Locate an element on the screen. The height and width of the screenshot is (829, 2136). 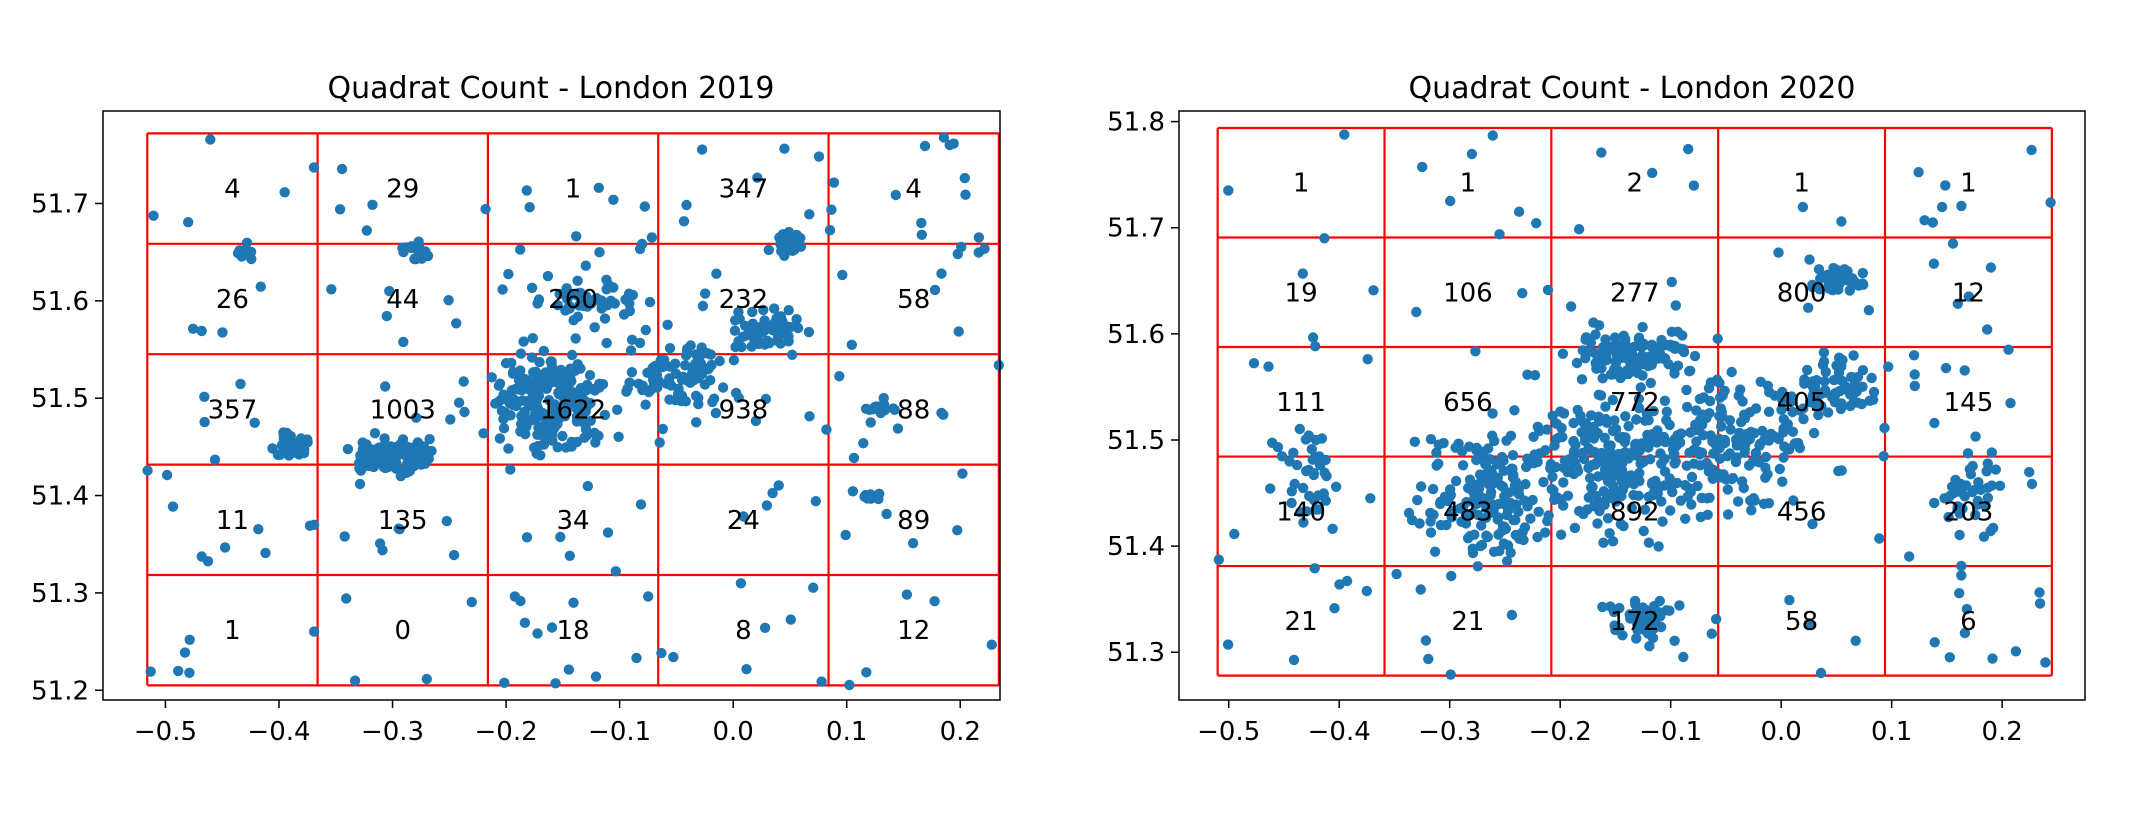
quadrat-count-label: 405 is located at coordinates (1802, 403).